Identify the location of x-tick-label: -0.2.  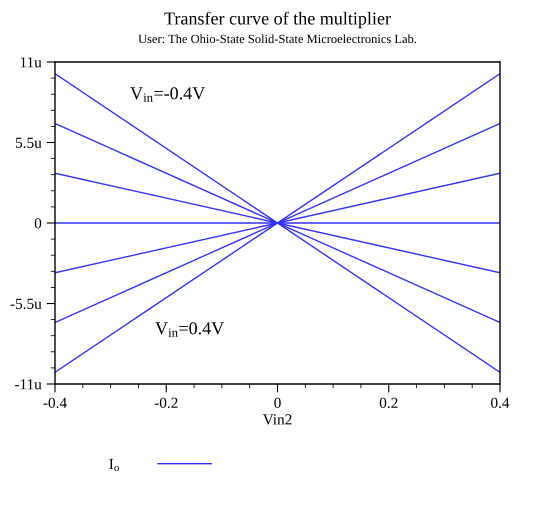
(166, 403).